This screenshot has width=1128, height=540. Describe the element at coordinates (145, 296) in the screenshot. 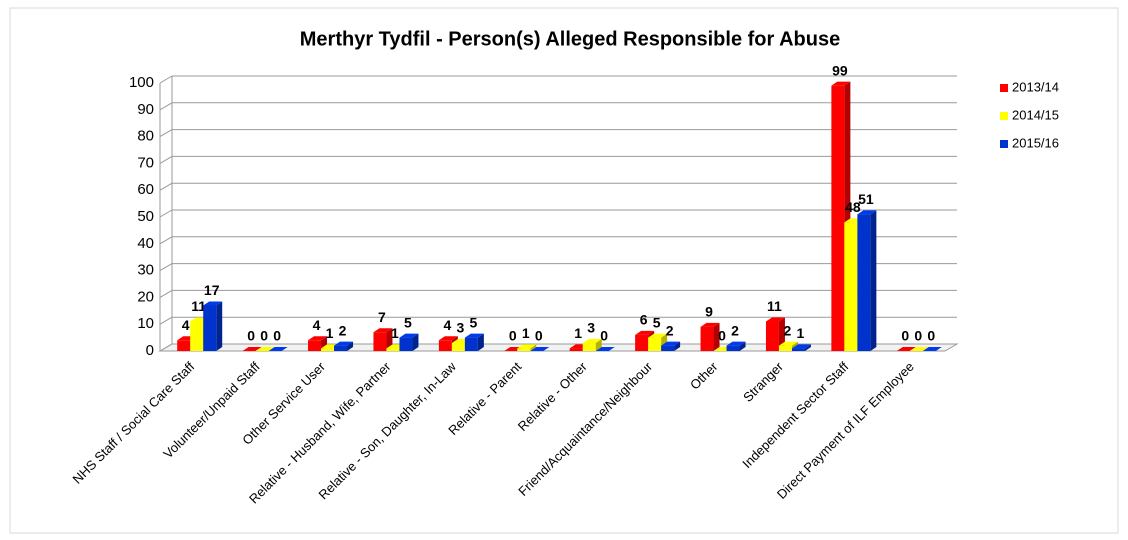

I see `y-tick-label: 20` at that location.